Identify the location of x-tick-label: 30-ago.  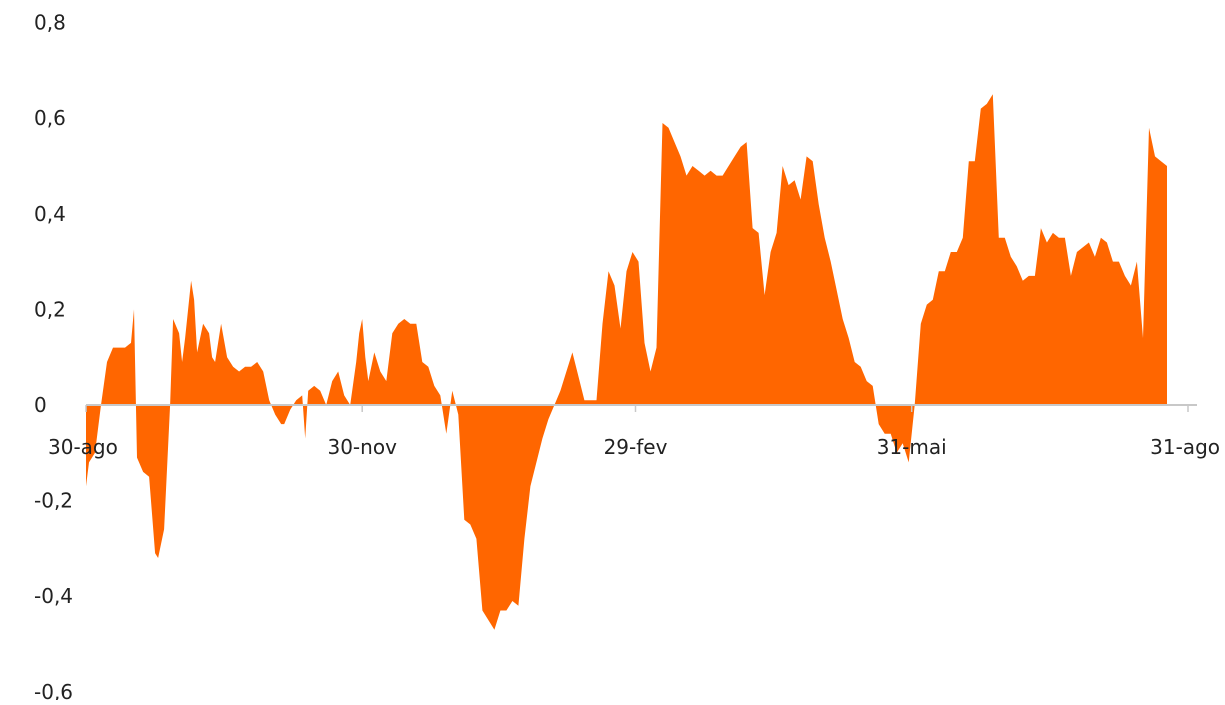
(83, 447).